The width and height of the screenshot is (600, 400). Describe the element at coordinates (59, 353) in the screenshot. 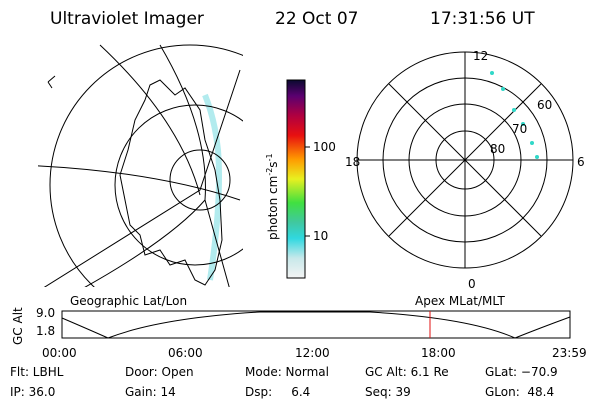

I see `x-tick-label: 00:00` at that location.